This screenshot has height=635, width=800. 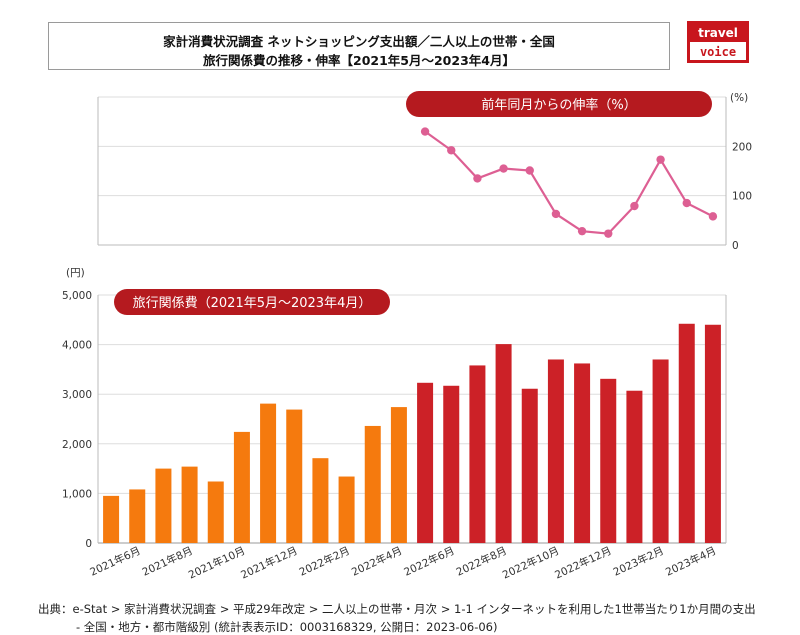 I want to click on line-y-tick-label: 0, so click(x=735, y=246).